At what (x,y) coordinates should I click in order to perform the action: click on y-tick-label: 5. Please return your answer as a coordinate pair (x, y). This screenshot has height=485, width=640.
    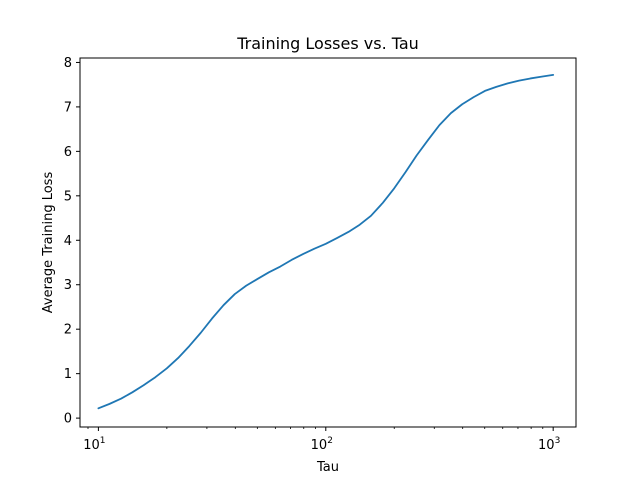
    Looking at the image, I should click on (68, 196).